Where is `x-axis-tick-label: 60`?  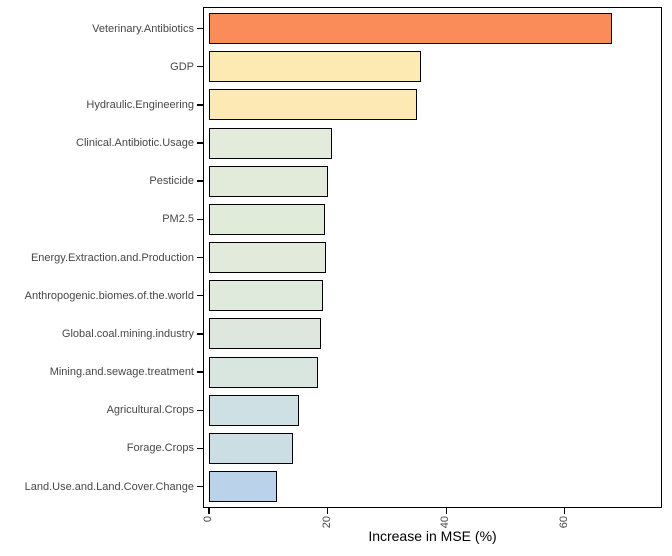 x-axis-tick-label: 60 is located at coordinates (563, 522).